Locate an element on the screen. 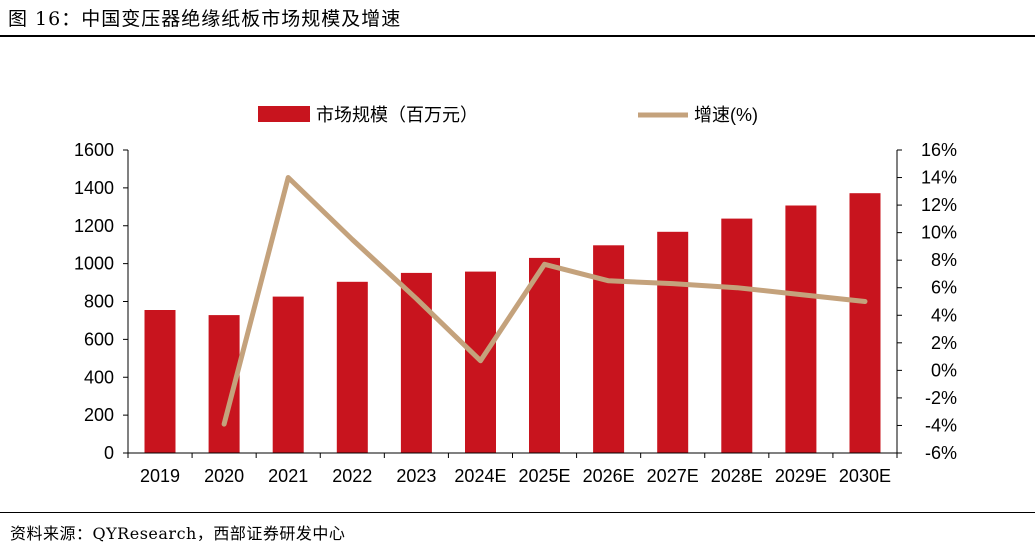 This screenshot has width=1035, height=547. right-tick-label: 12% is located at coordinates (939, 205).